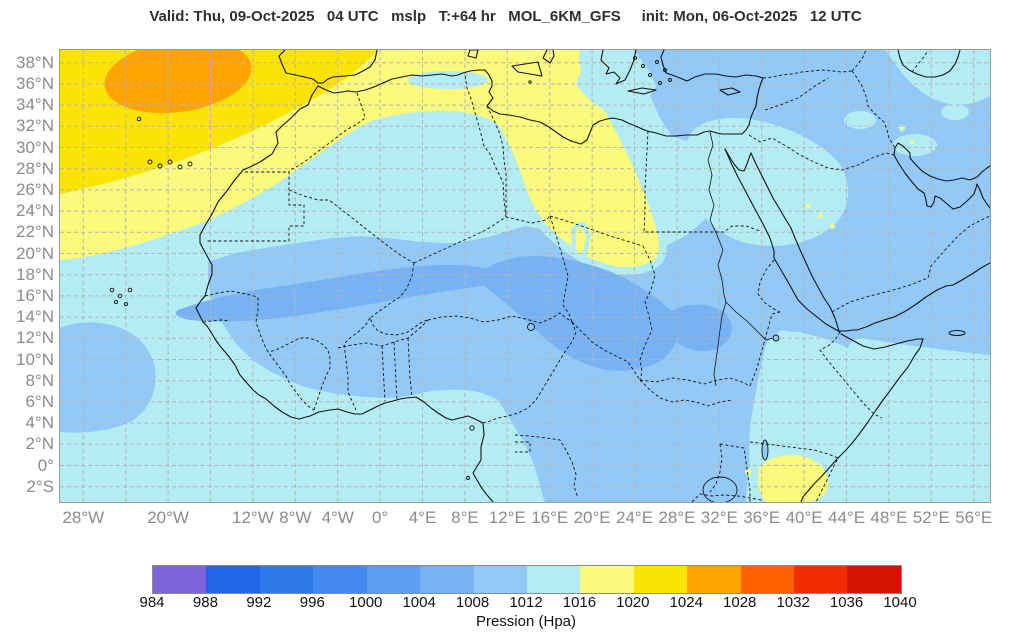 The width and height of the screenshot is (1011, 641). I want to click on lat-tick-label: 22°N, so click(35, 232).